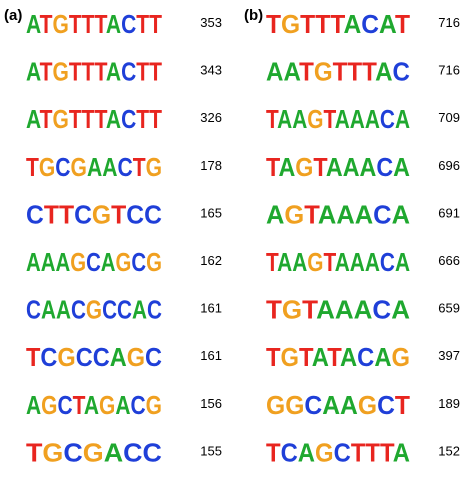 The height and width of the screenshot is (482, 474). What do you see at coordinates (449, 308) in the screenshot?
I see `count: 659` at bounding box center [449, 308].